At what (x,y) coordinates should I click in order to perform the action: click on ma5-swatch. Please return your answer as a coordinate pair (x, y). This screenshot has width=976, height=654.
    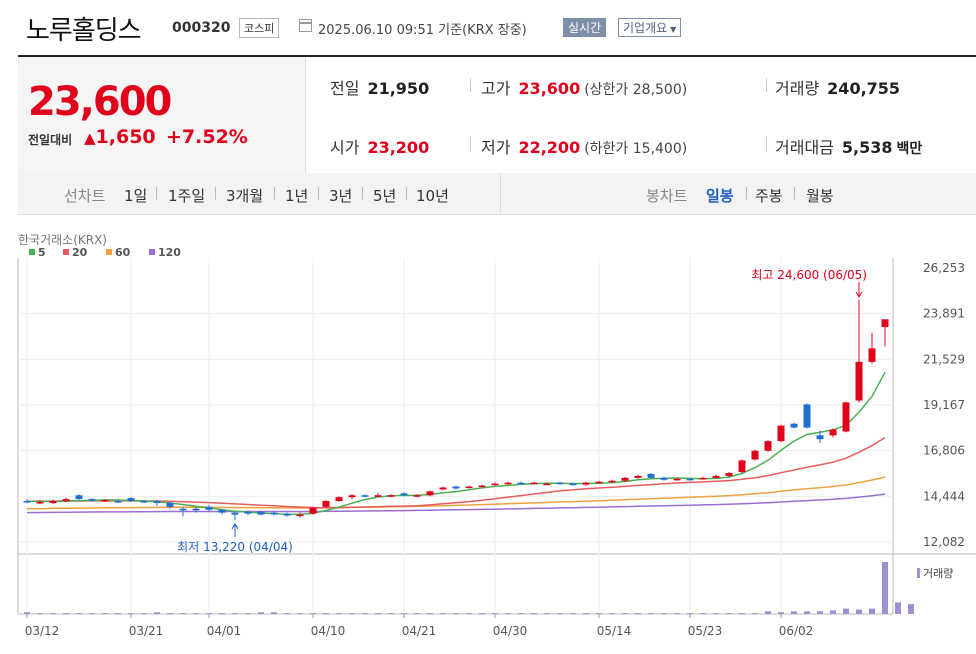
    Looking at the image, I should click on (32, 252).